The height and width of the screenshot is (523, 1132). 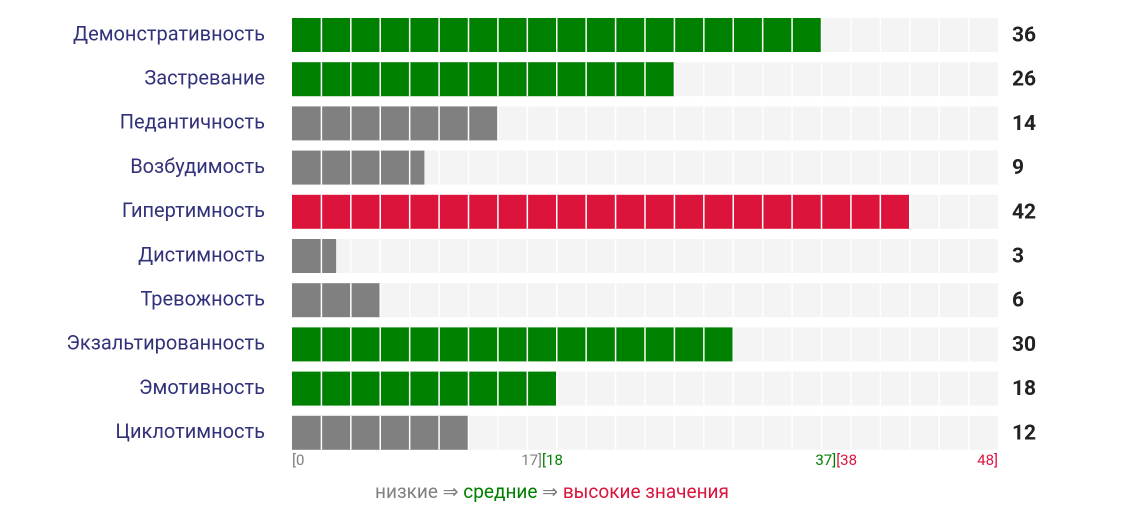 What do you see at coordinates (202, 387) in the screenshot?
I see `category-label: Эмотивность` at bounding box center [202, 387].